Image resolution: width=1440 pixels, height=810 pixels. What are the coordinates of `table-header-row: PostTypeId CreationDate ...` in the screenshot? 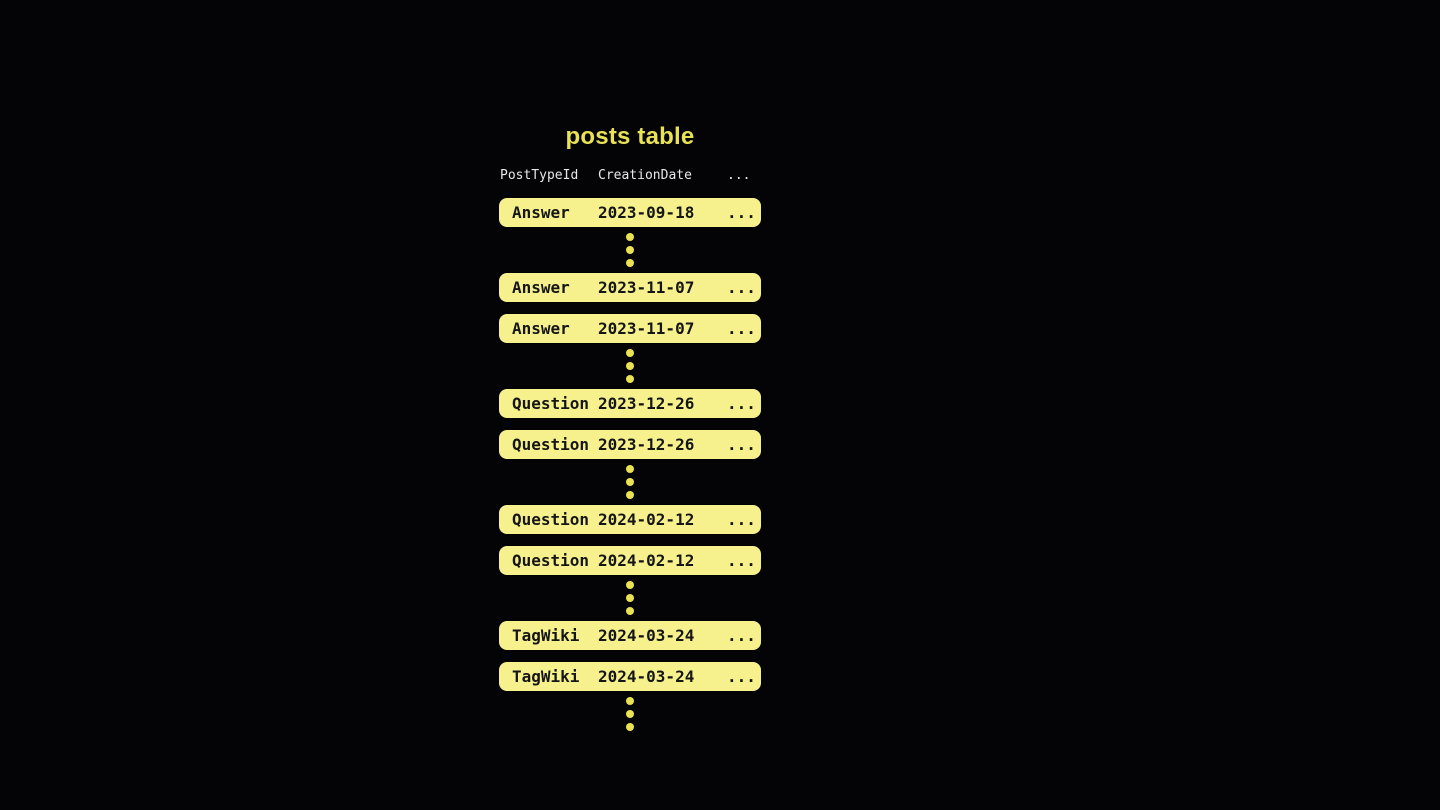 It's located at (630, 176).